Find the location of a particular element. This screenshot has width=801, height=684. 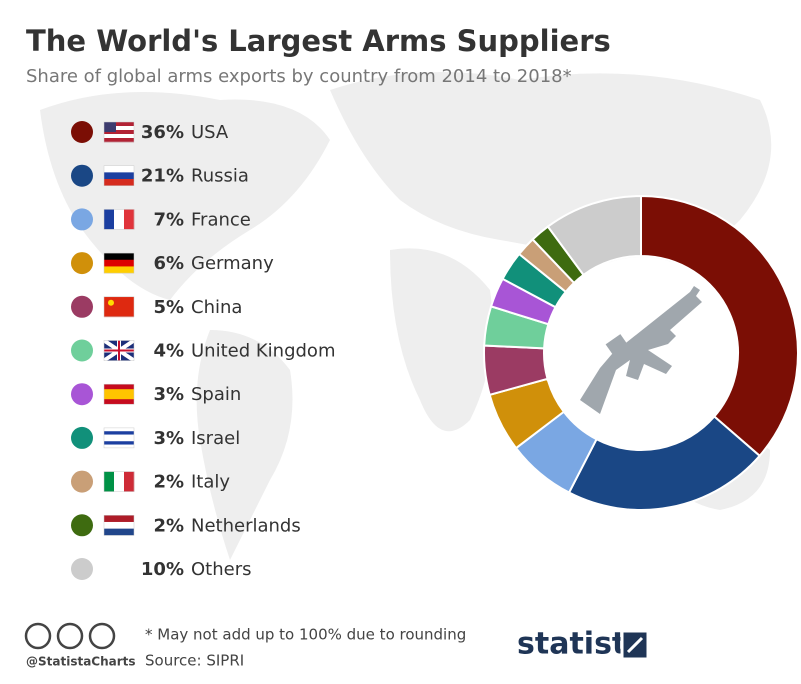

license-icons is located at coordinates (70, 636).